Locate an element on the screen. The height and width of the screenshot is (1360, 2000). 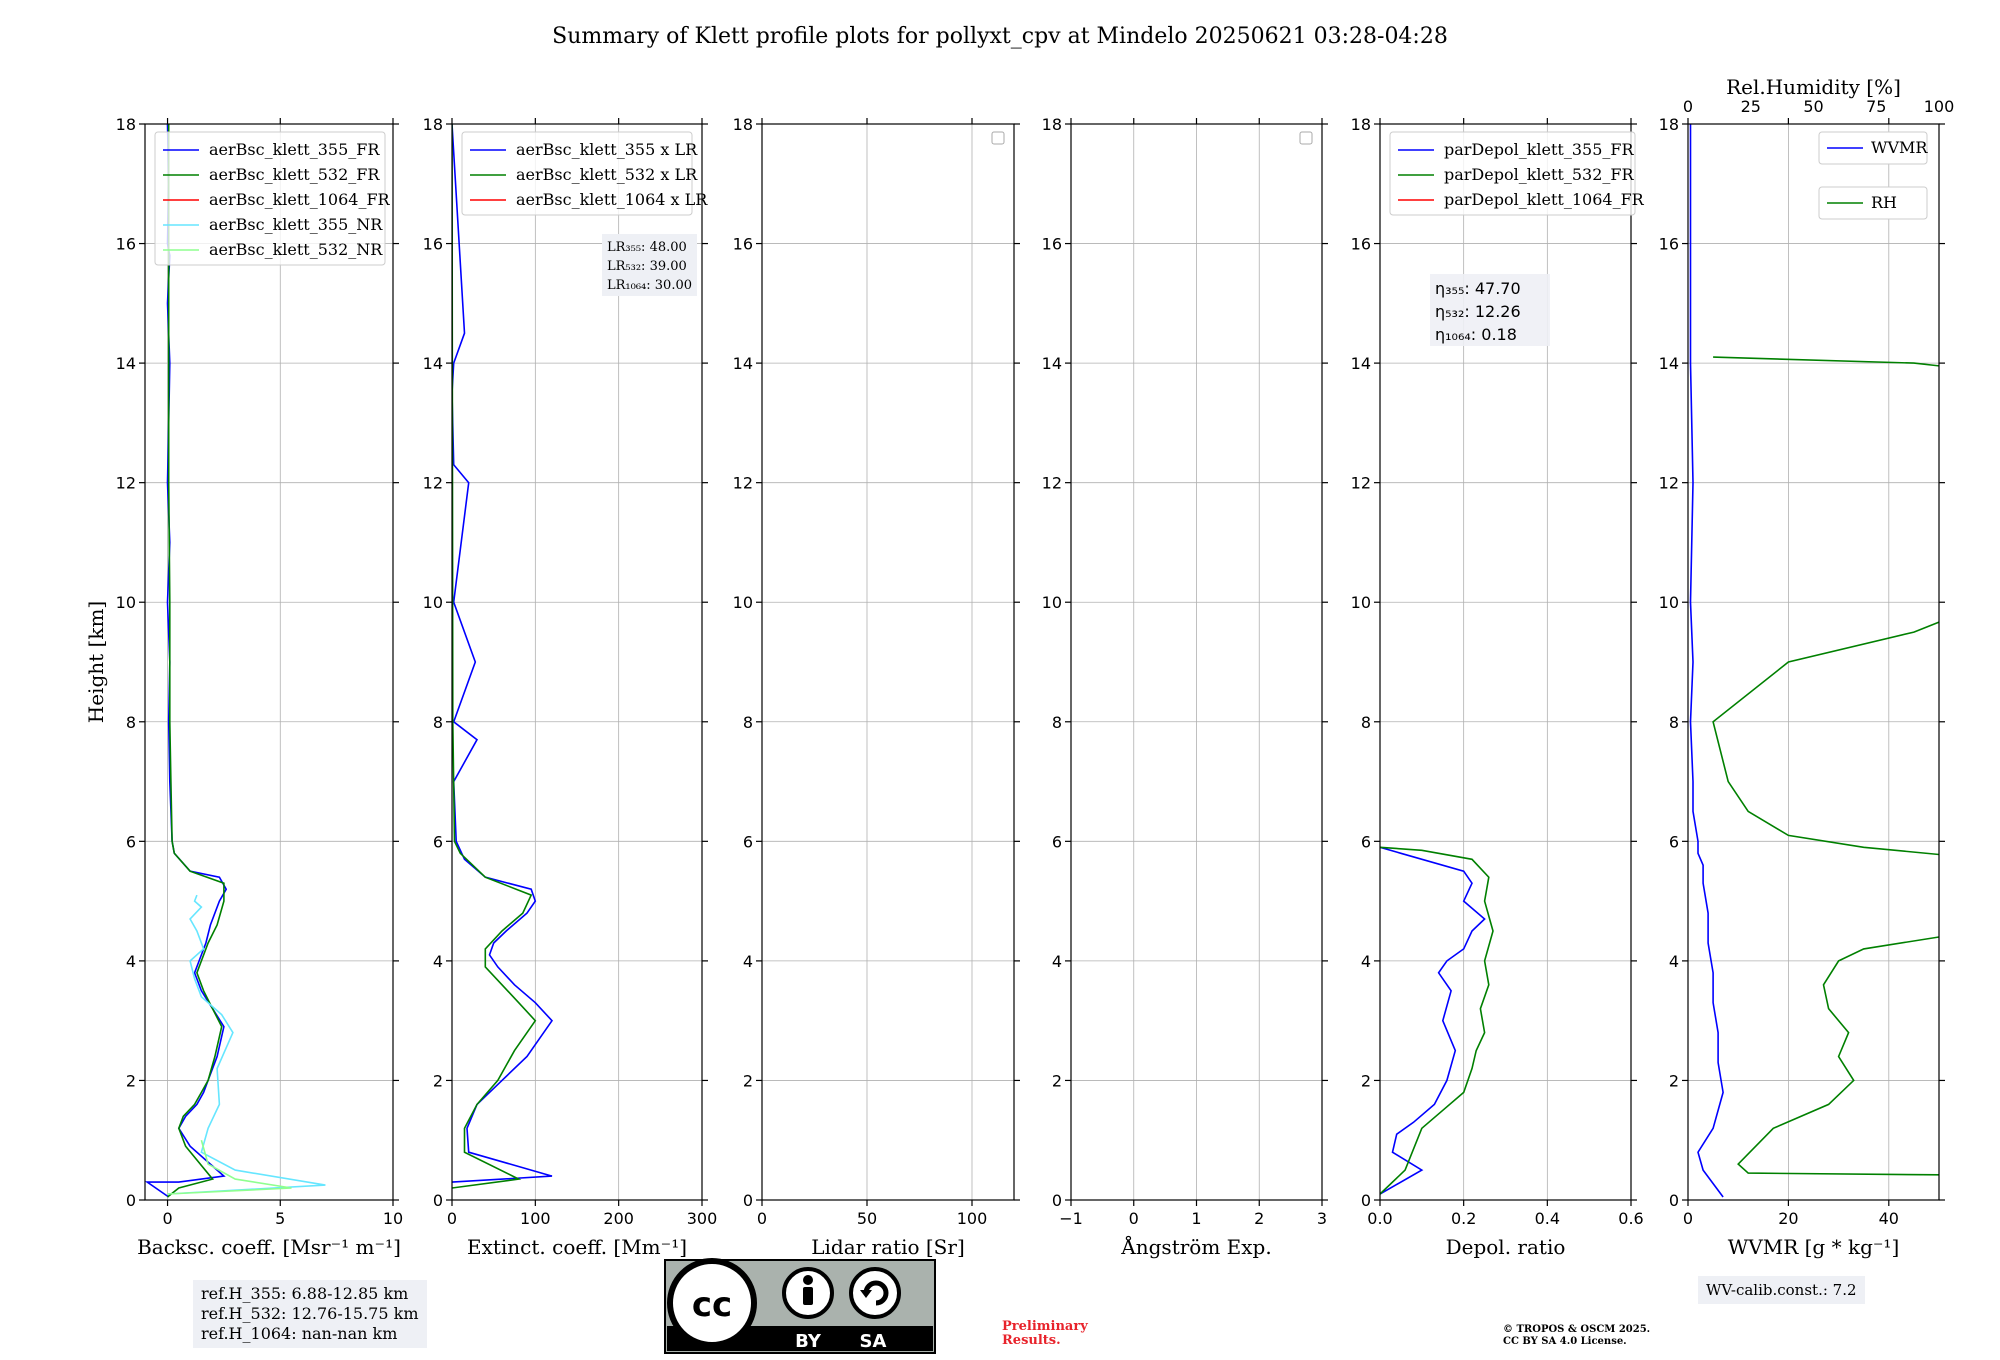
x-axis-label: Extinct. coeff. [Mm⁻¹] is located at coordinates (577, 1247).